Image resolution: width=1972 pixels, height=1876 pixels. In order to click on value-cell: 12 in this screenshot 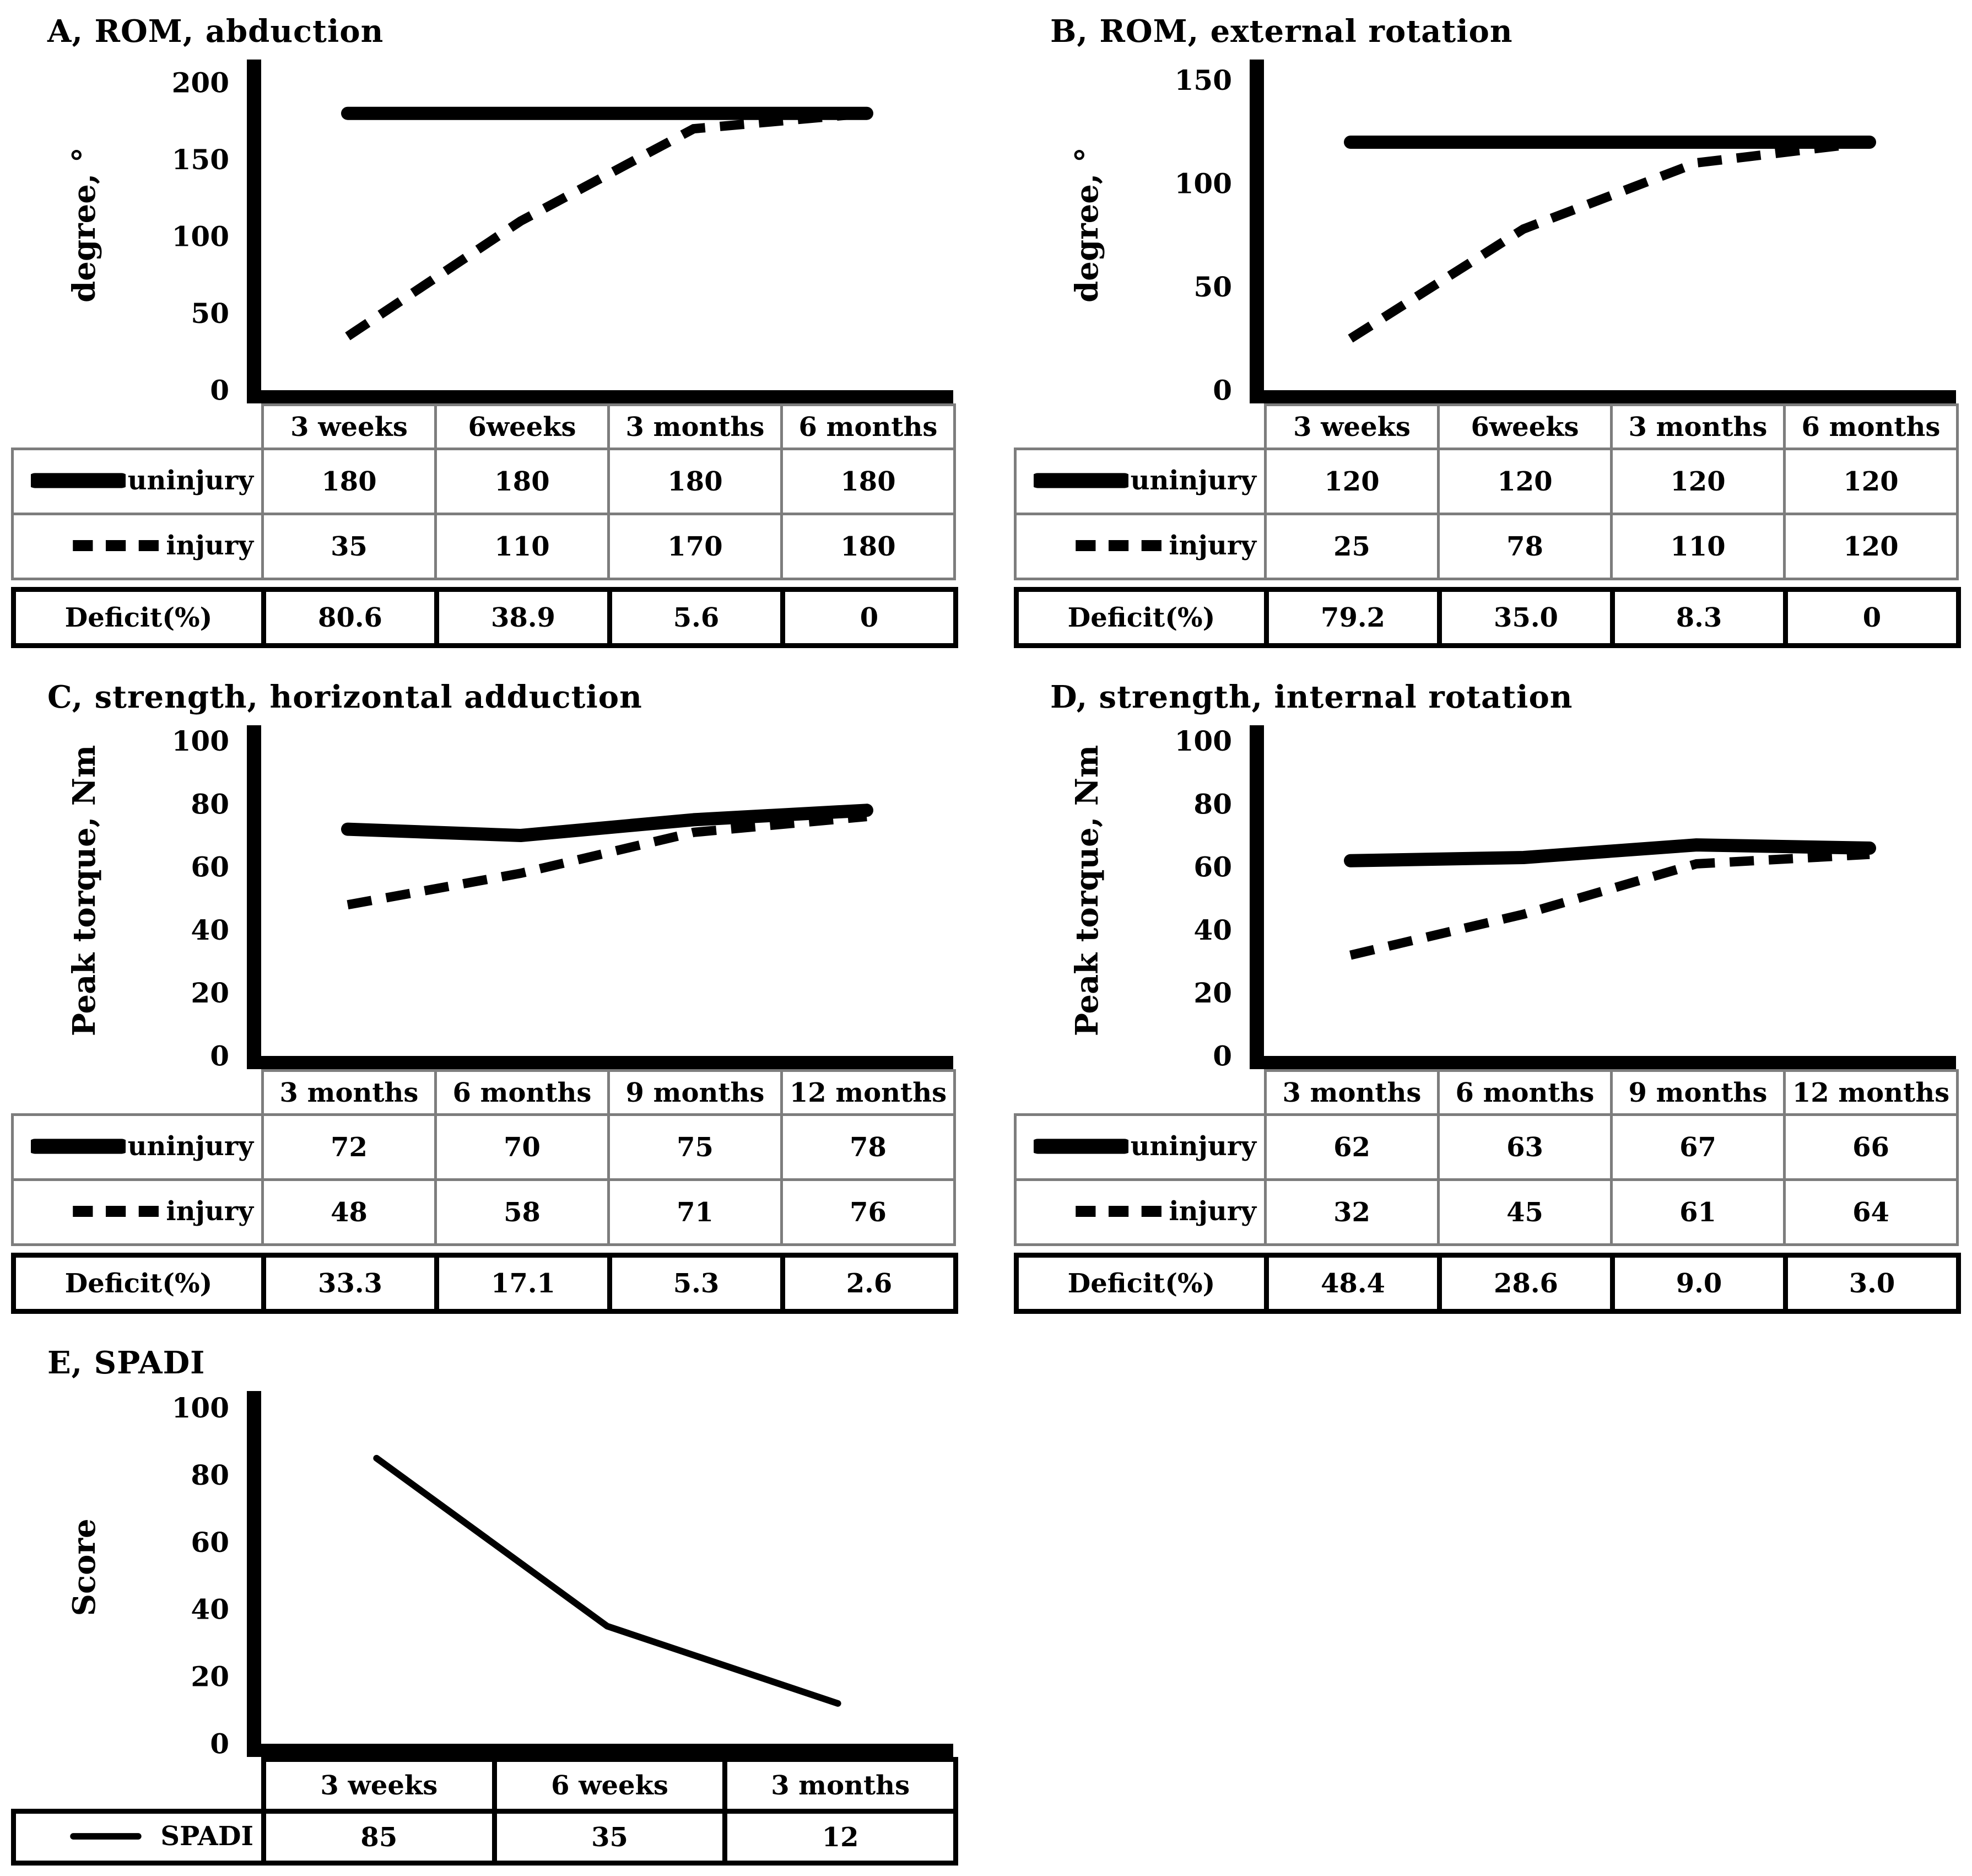, I will do `click(840, 1837)`.